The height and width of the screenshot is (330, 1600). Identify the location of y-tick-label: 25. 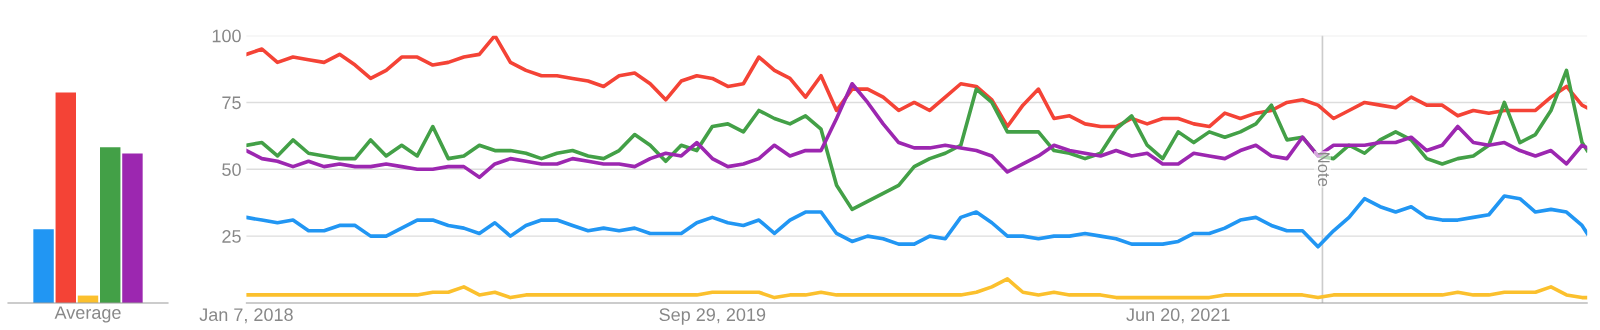
(231, 236).